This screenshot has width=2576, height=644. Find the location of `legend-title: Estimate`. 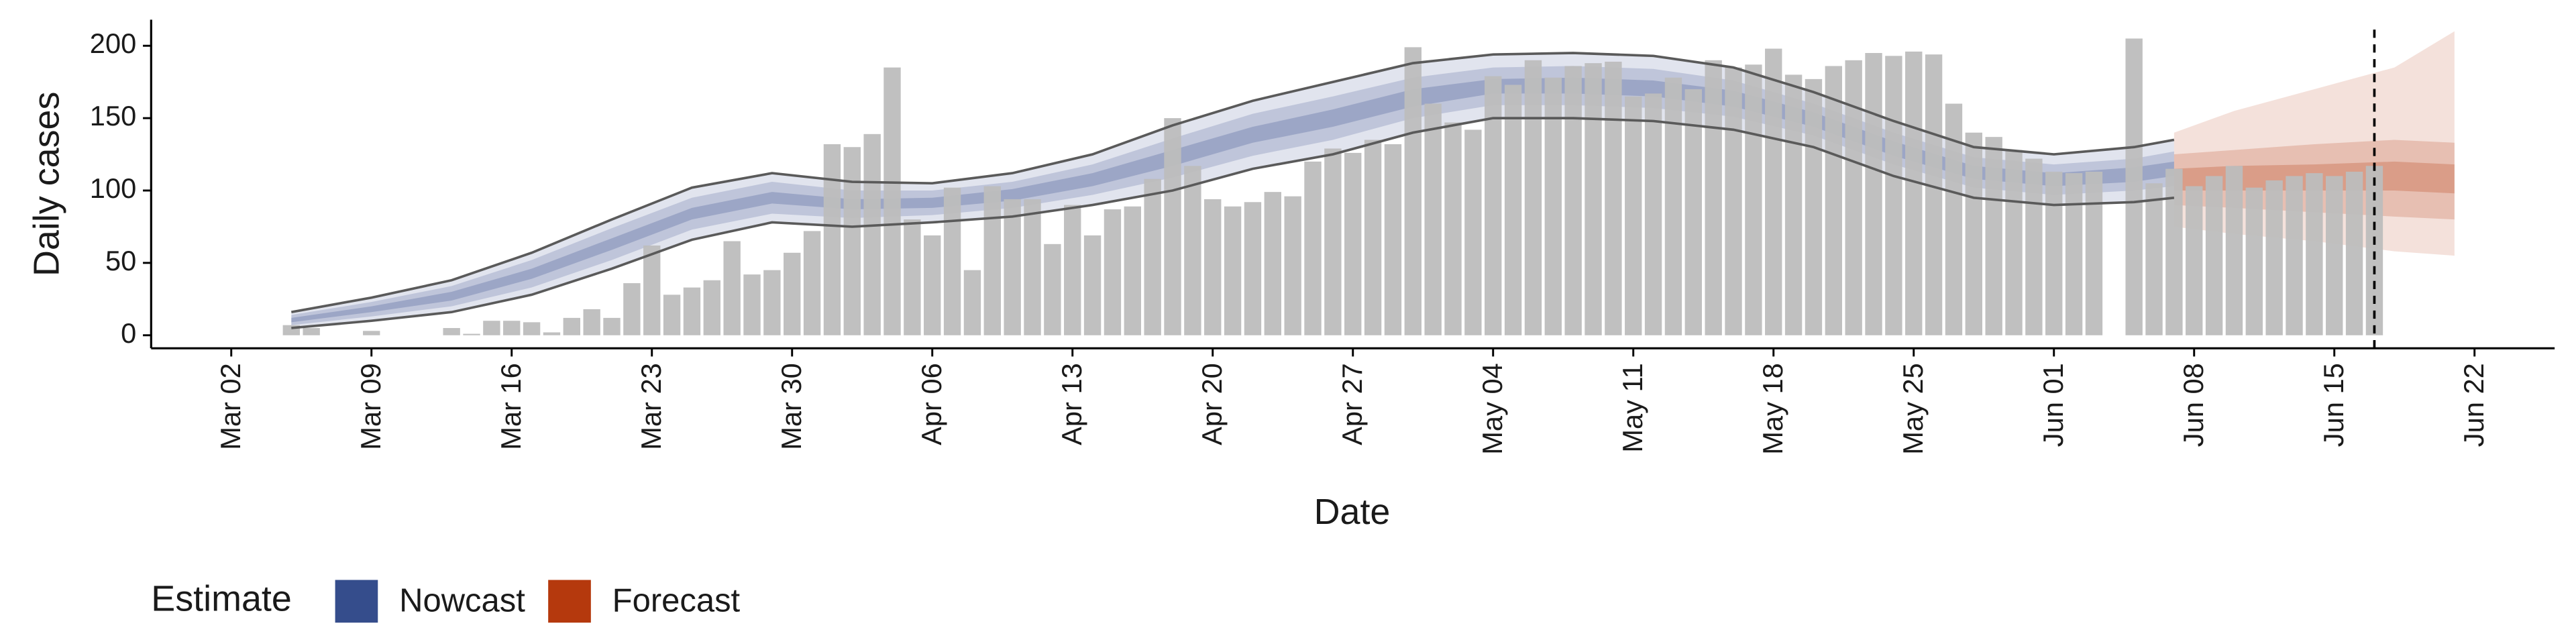

legend-title: Estimate is located at coordinates (221, 599).